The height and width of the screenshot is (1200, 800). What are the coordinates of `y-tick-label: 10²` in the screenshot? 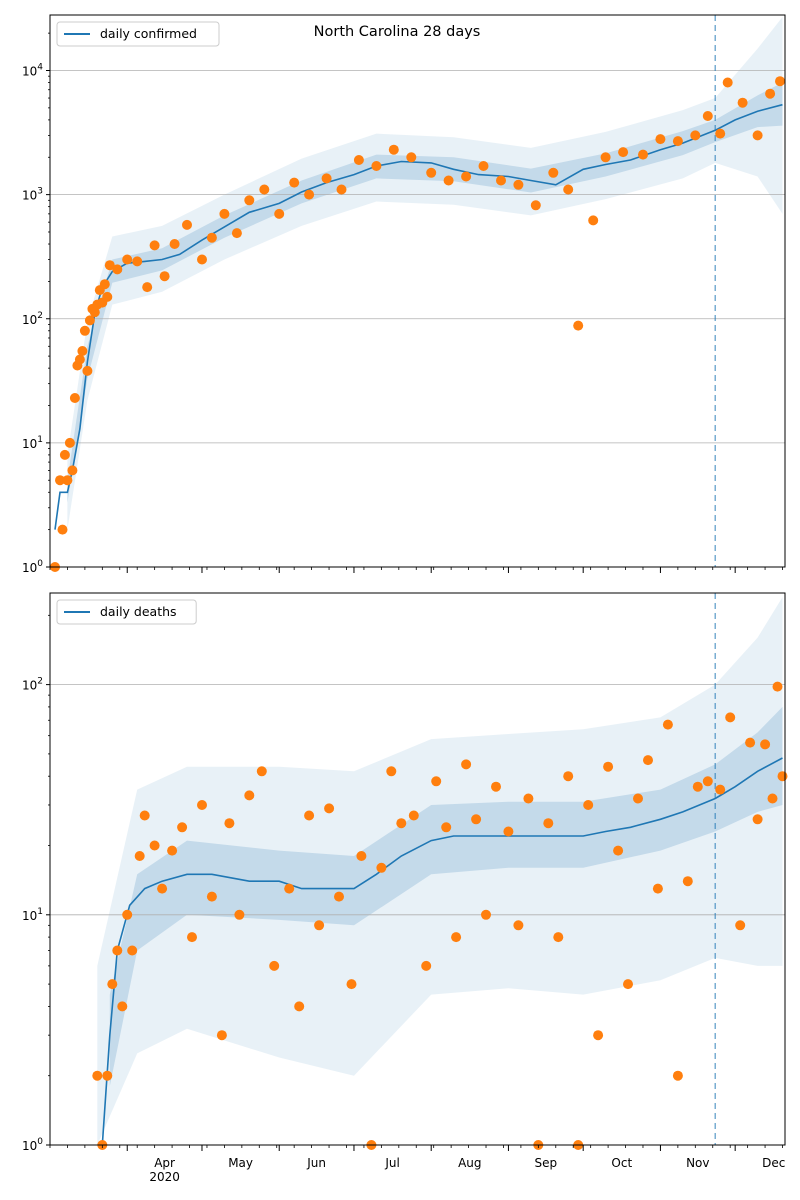 It's located at (32, 319).